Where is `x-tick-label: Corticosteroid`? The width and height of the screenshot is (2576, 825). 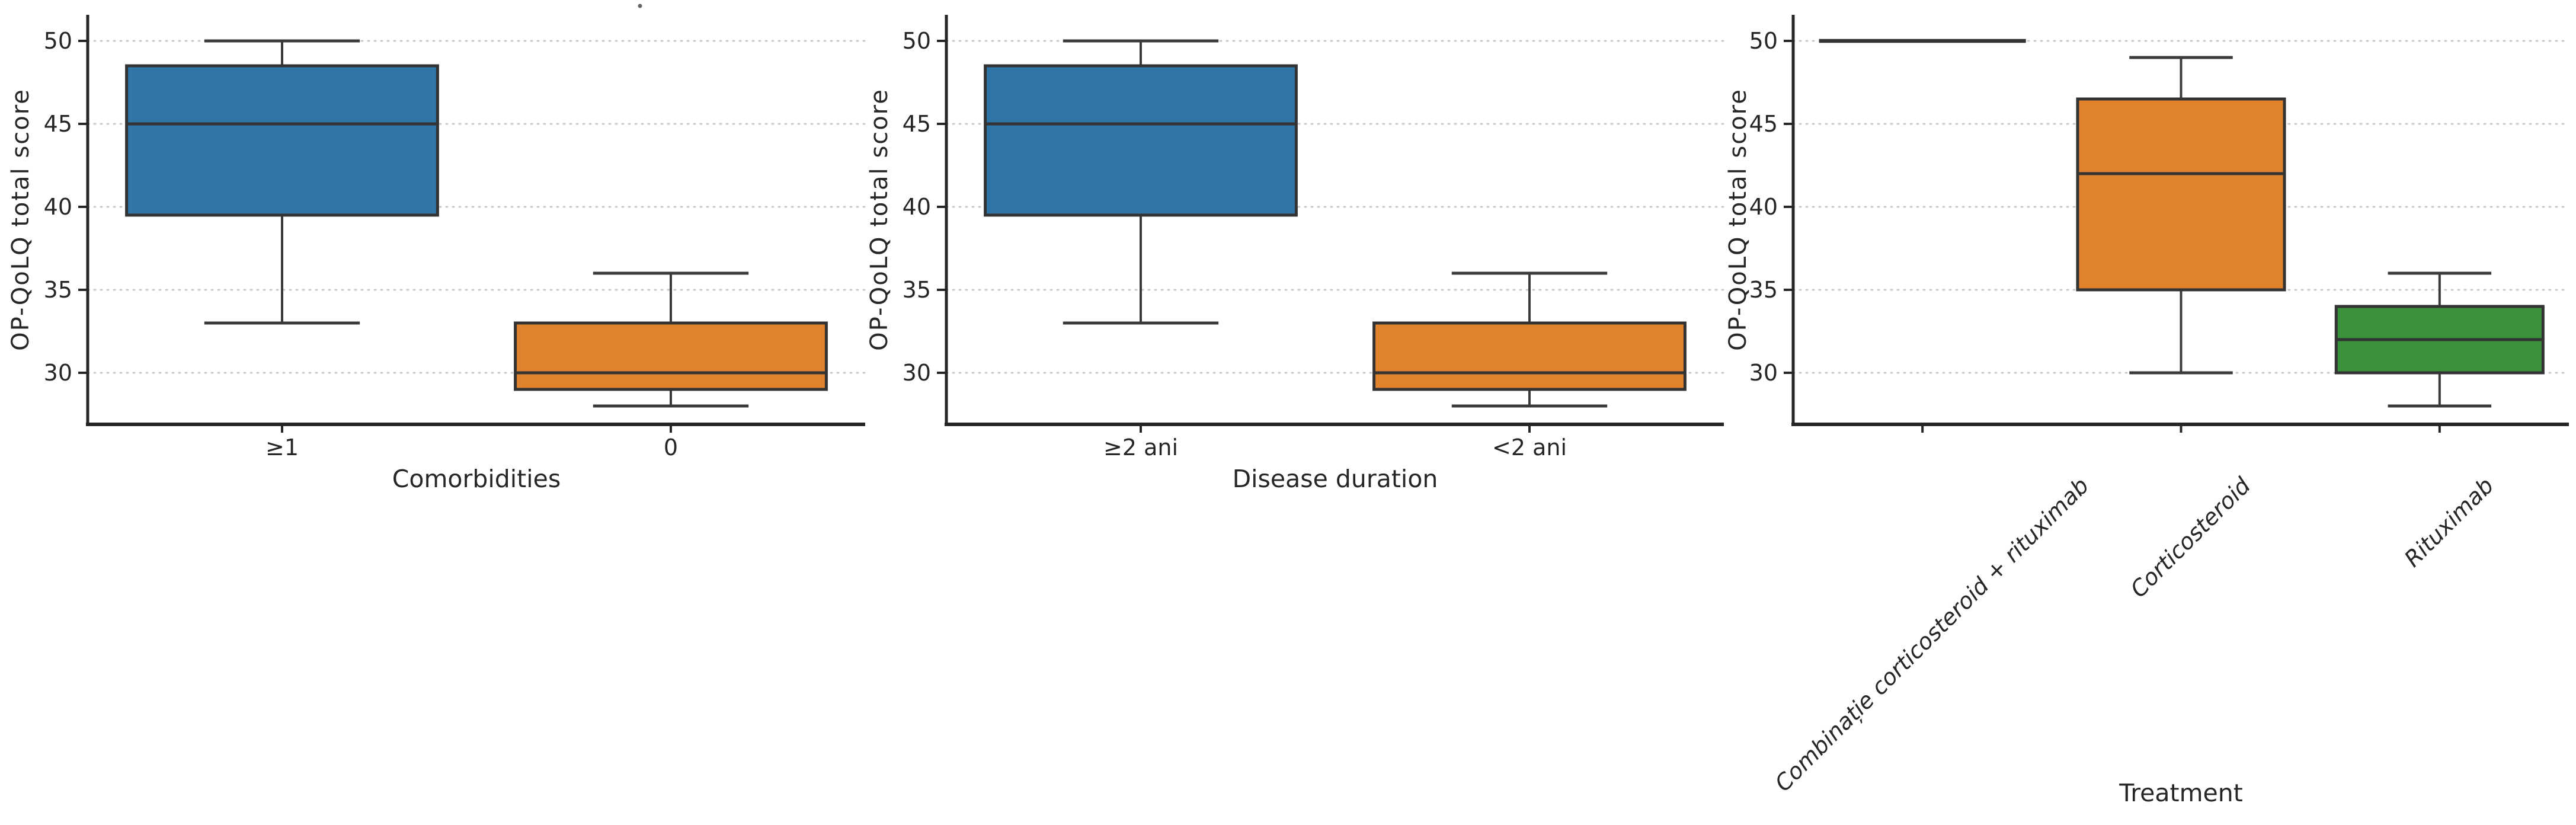
x-tick-label: Corticosteroid is located at coordinates (2190, 537).